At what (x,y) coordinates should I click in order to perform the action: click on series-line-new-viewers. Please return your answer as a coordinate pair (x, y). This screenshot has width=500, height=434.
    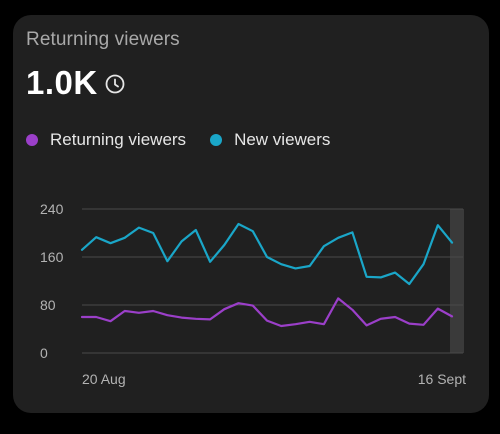
    Looking at the image, I should click on (267, 254).